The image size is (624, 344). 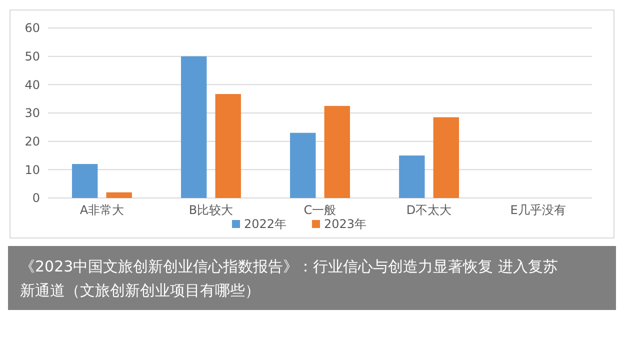 What do you see at coordinates (320, 210) in the screenshot?
I see `x-tick-label: C一般` at bounding box center [320, 210].